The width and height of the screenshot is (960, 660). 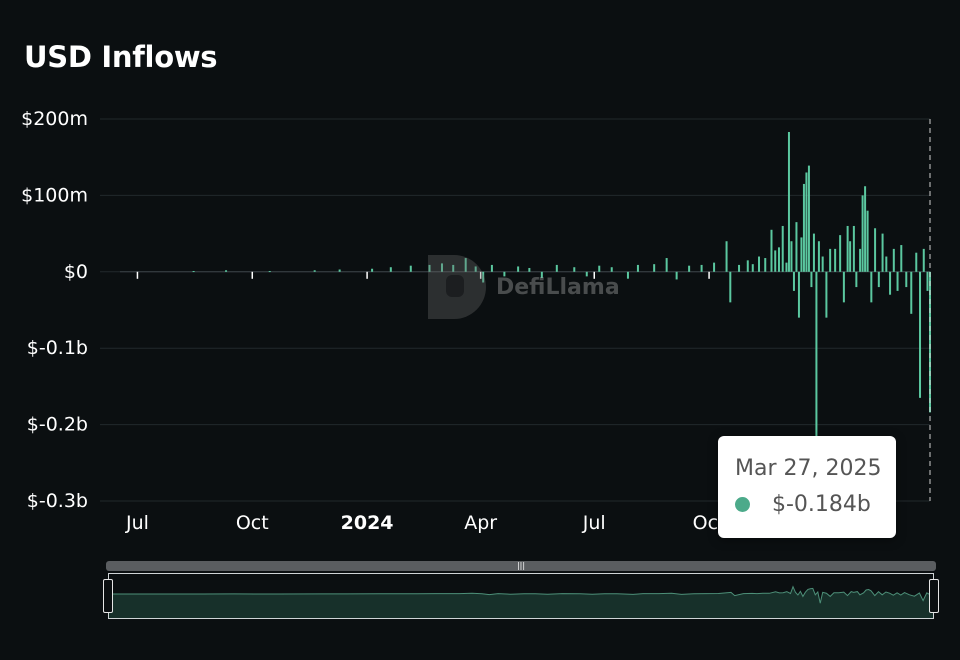 I want to click on x-tick-label: 2024, so click(x=367, y=523).